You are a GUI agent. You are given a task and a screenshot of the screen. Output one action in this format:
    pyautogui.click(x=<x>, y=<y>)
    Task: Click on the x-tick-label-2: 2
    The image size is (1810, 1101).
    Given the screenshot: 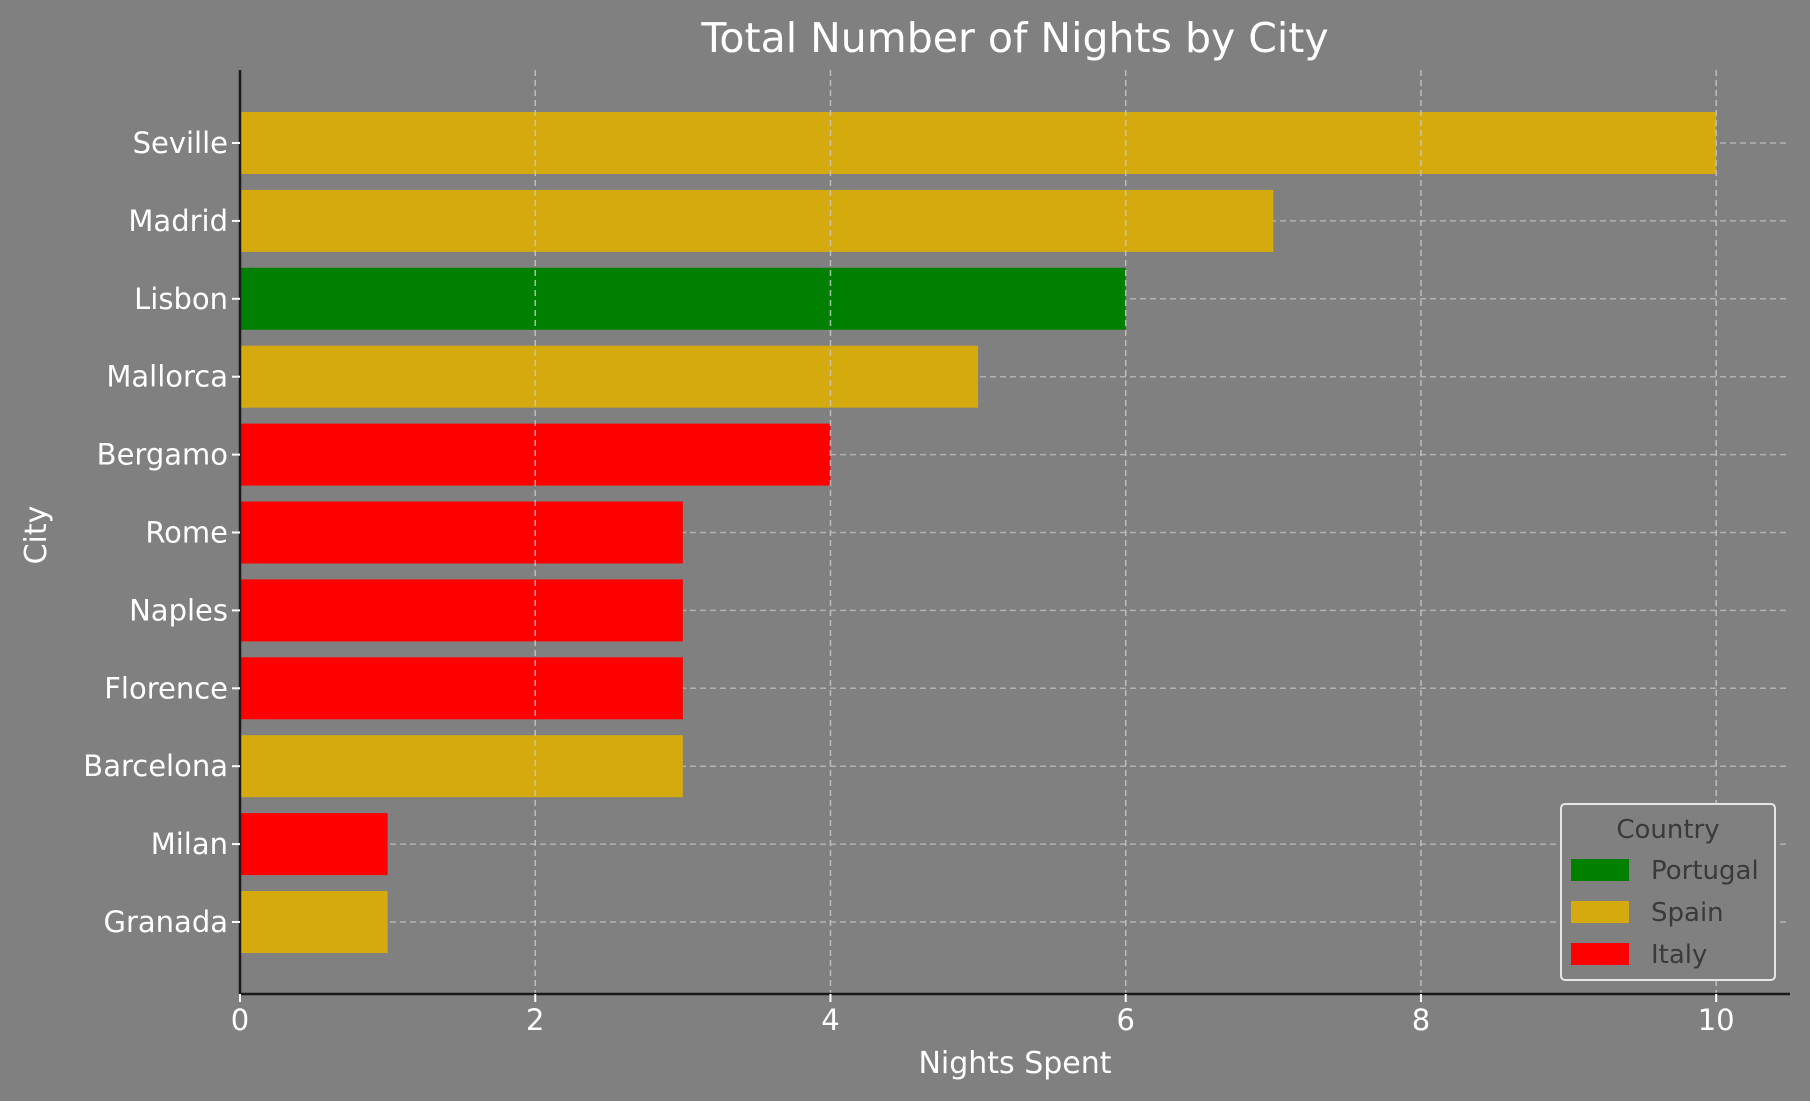 What is the action you would take?
    pyautogui.click(x=535, y=1020)
    